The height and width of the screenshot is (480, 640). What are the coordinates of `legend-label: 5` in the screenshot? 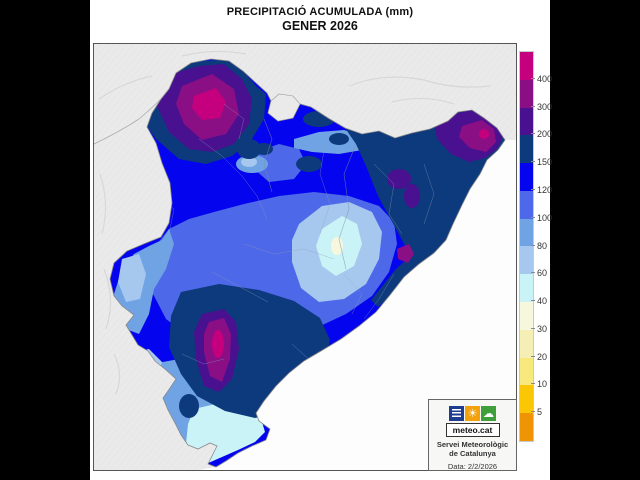 It's located at (536, 412).